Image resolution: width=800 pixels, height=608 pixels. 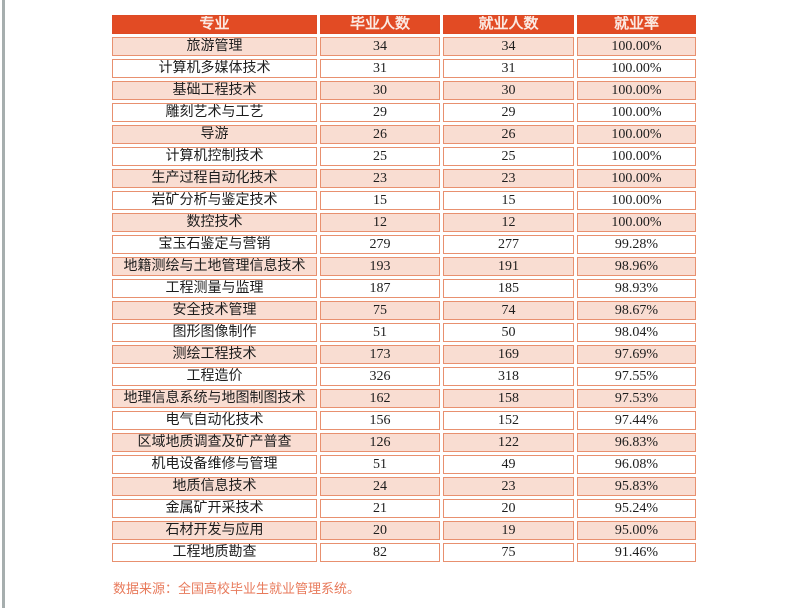 What do you see at coordinates (214, 332) in the screenshot?
I see `cell-major: 图形图像制作` at bounding box center [214, 332].